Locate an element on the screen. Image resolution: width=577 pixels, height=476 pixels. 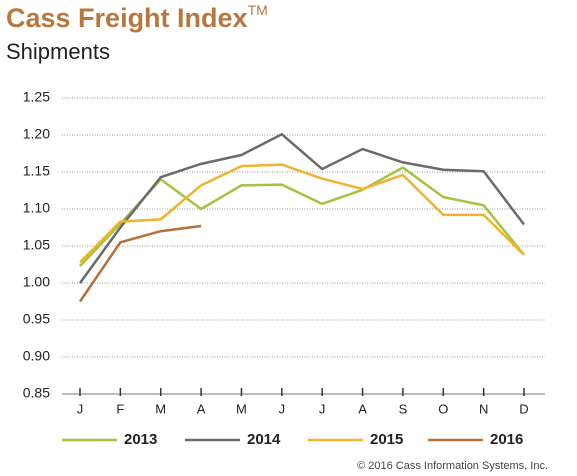
x-tick-label: D is located at coordinates (523, 408).